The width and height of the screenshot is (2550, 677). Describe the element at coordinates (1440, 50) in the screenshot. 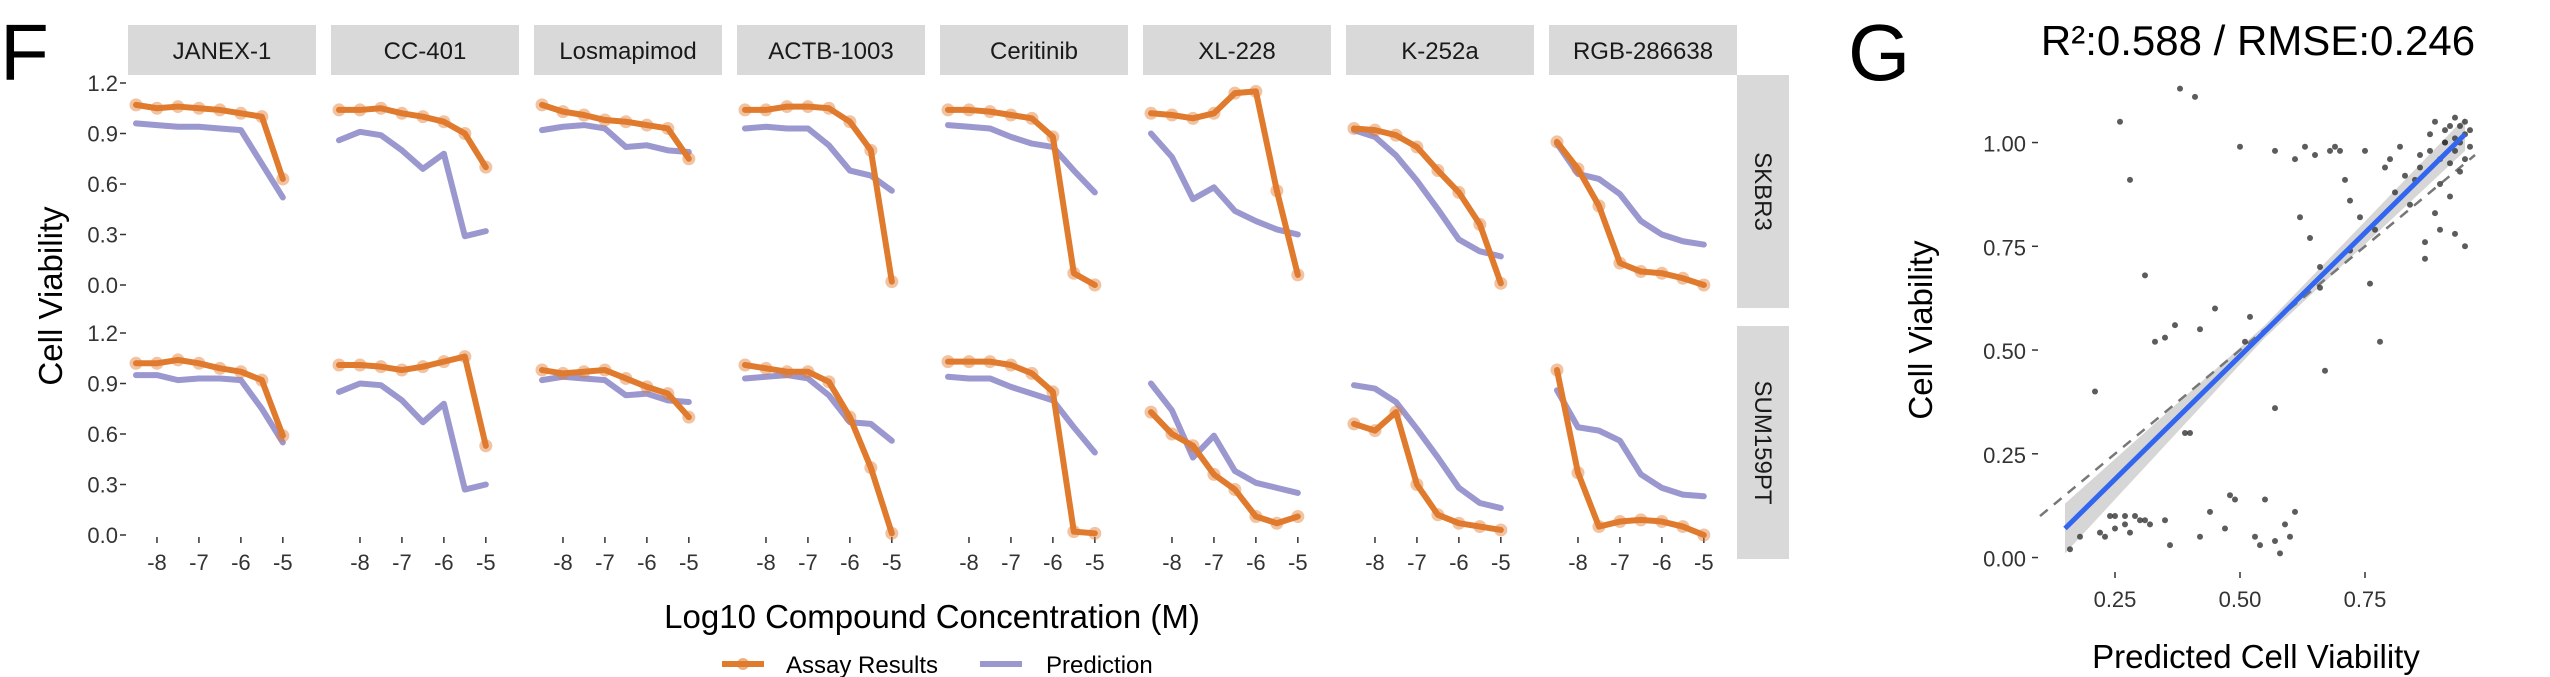

I see `strip-k-252a` at that location.